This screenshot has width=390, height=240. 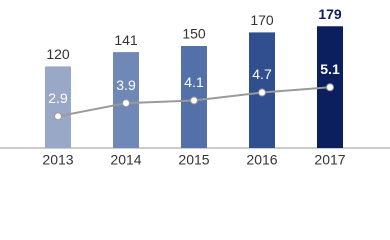 I want to click on bar-value-label: 141, so click(x=126, y=40).